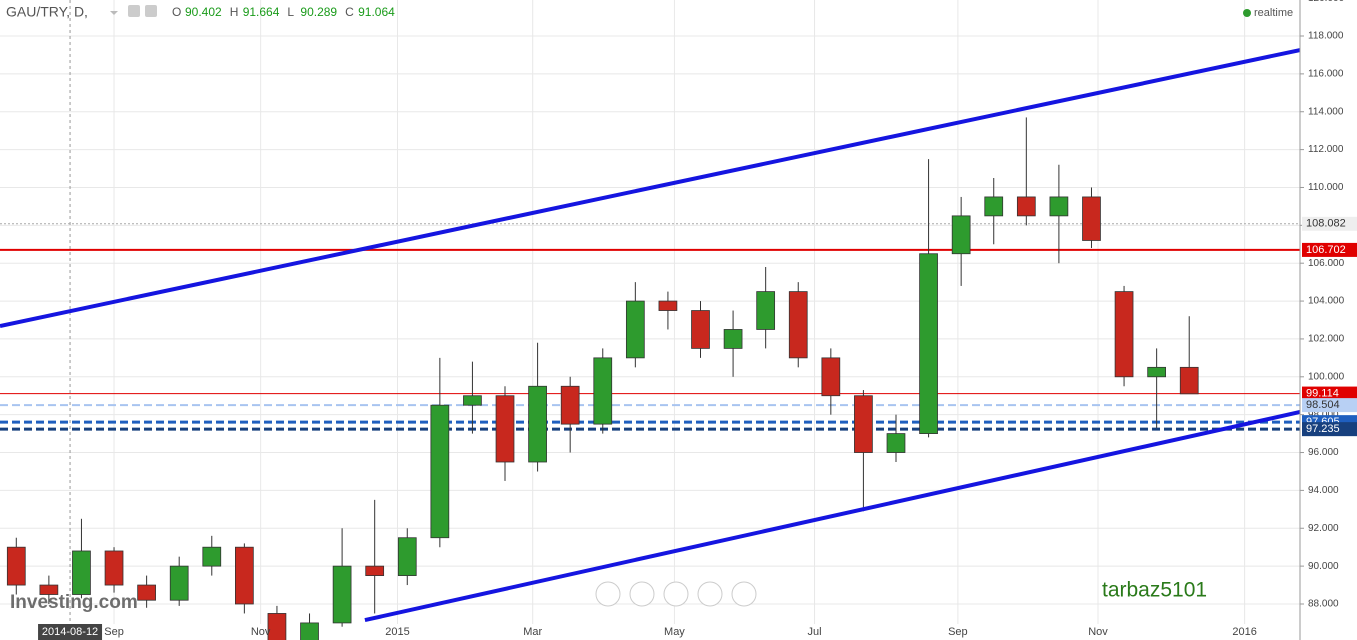 This screenshot has width=1357, height=640. Describe the element at coordinates (1326, 149) in the screenshot. I see `y-tick-label: 112.000` at that location.